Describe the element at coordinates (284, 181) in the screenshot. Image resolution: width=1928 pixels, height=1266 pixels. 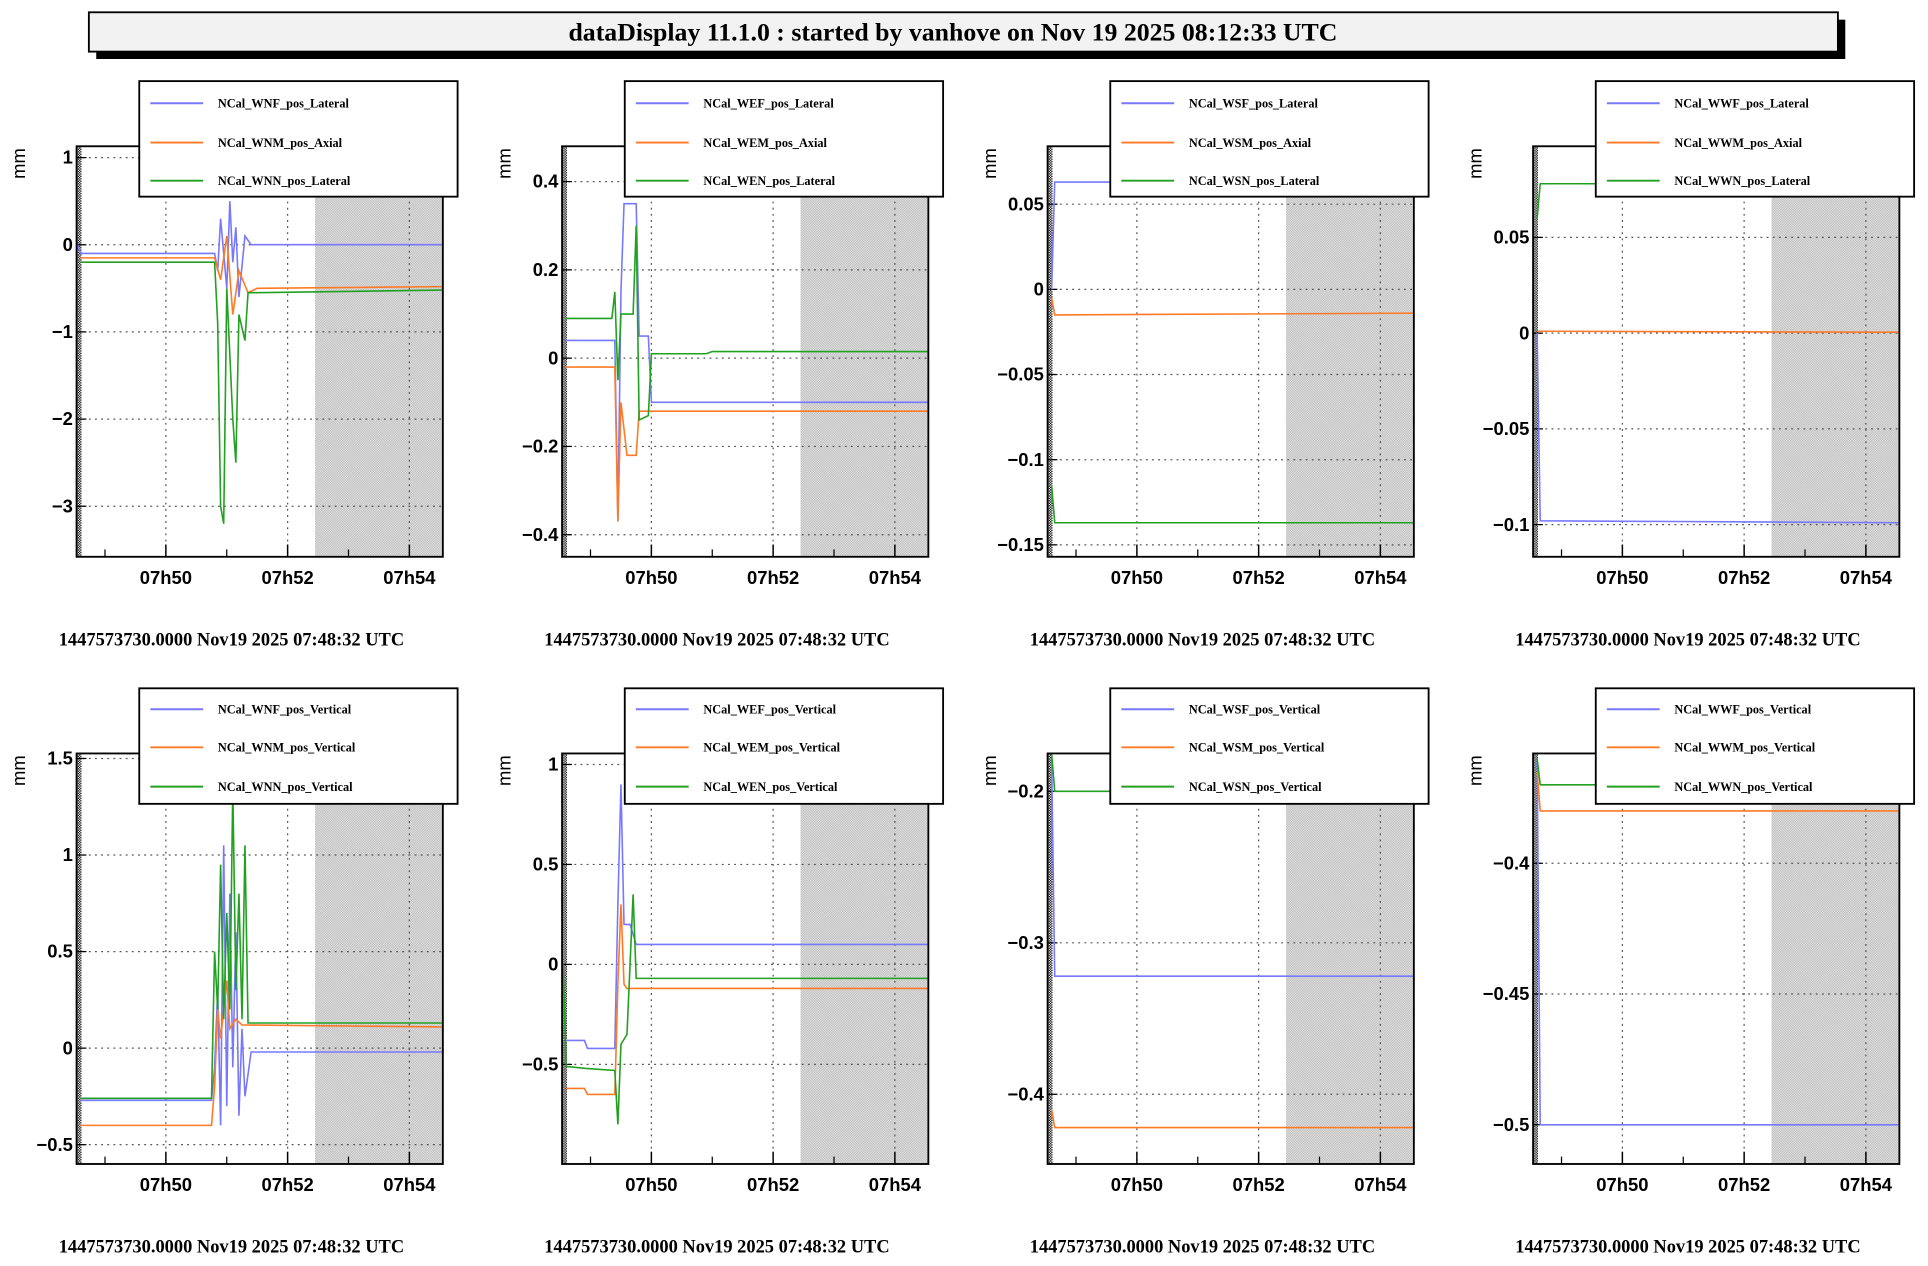
I see `legend-label: NCal_WNN_pos_Lateral` at that location.